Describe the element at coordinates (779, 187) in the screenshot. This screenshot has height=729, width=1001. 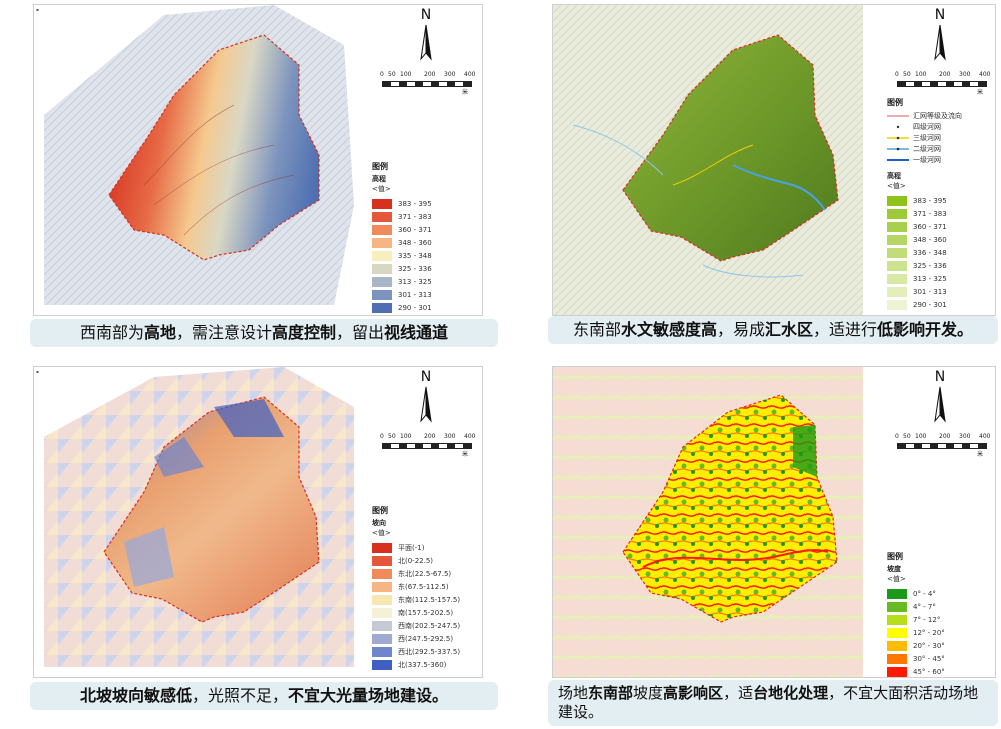
I see `stream-line` at that location.